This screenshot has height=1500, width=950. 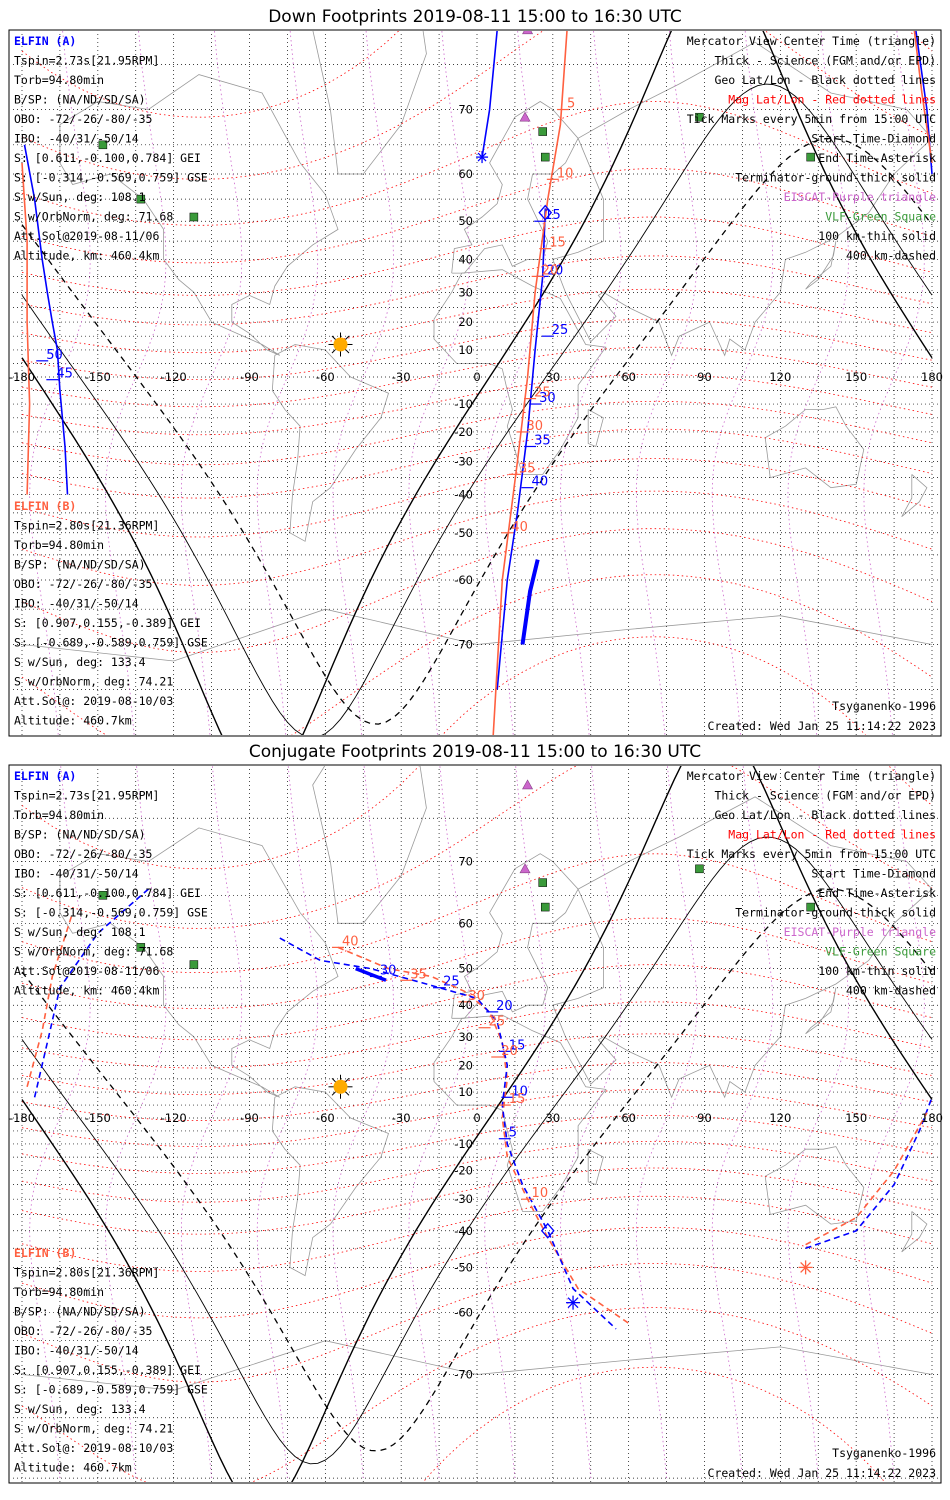 I want to click on legend-item: Mag Lat/Lon - Red dotted lines, so click(x=832, y=100).